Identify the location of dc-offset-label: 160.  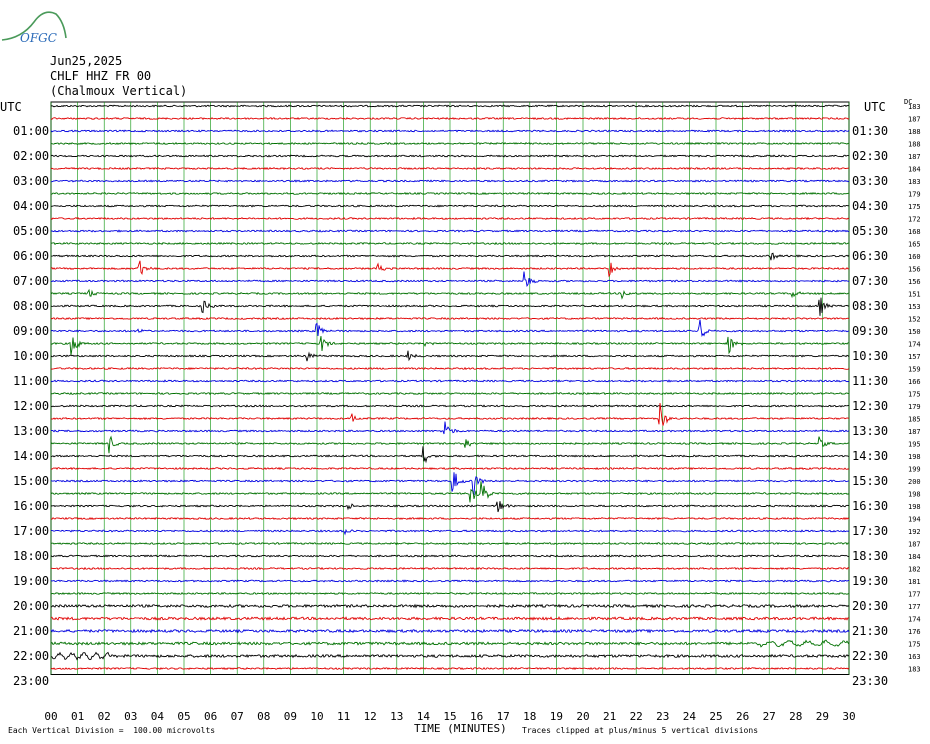
(914, 257).